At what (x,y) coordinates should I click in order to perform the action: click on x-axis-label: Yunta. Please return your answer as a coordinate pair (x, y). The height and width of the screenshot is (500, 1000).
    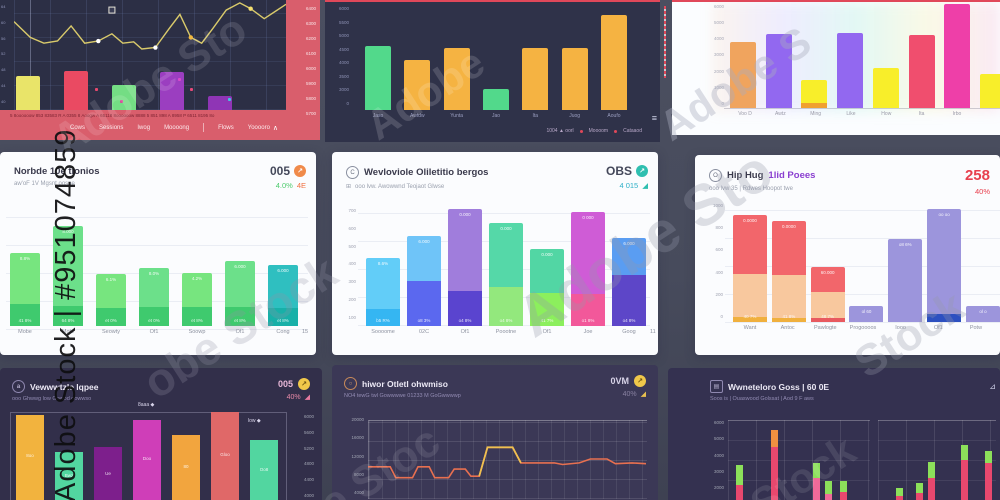
    Looking at the image, I should click on (457, 116).